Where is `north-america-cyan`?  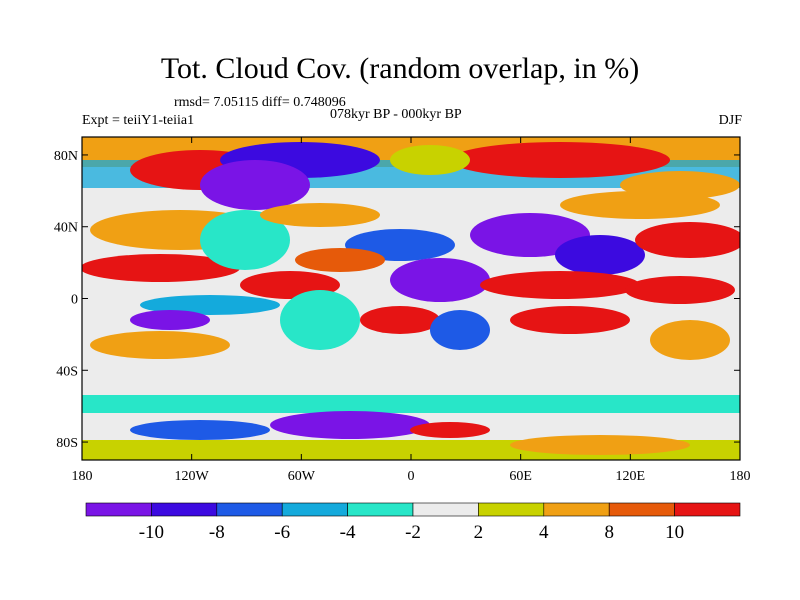 north-america-cyan is located at coordinates (245, 240).